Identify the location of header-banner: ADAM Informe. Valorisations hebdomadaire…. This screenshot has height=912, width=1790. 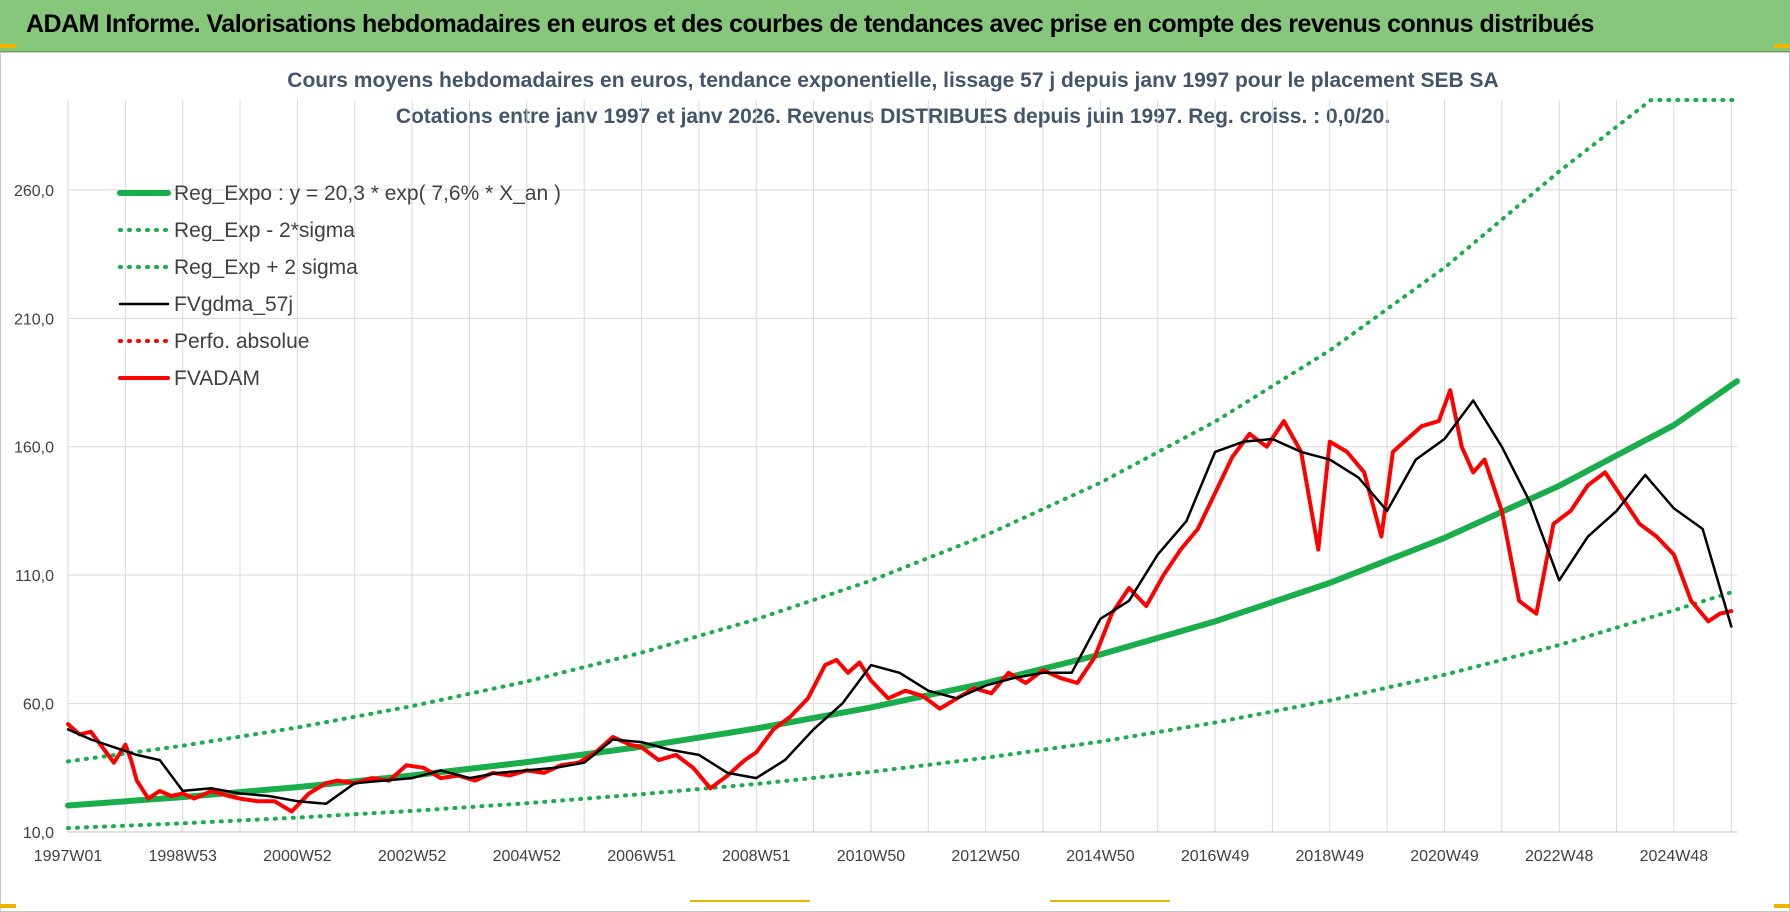
(895, 26).